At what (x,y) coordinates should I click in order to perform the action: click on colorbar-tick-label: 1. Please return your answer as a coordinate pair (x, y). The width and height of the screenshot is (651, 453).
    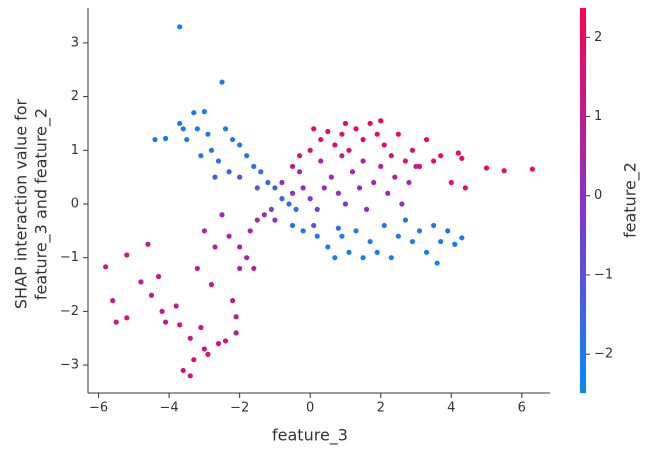
    Looking at the image, I should click on (598, 116).